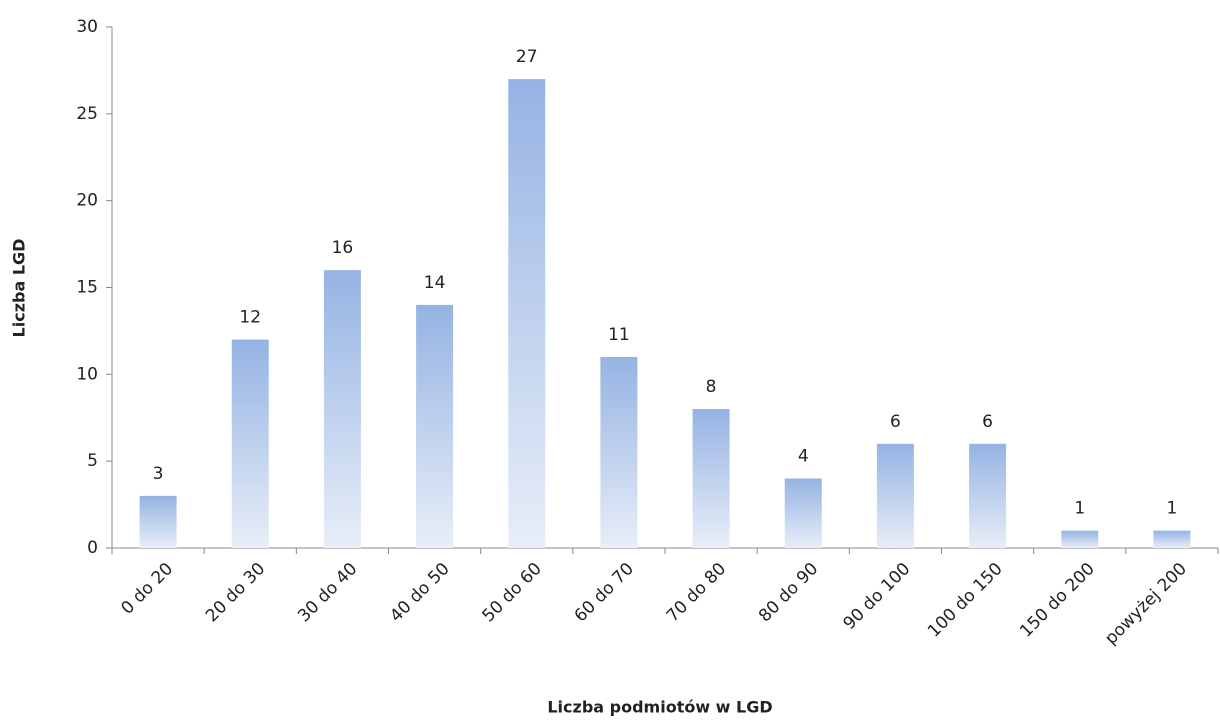  What do you see at coordinates (527, 57) in the screenshot?
I see `data-label: 27` at bounding box center [527, 57].